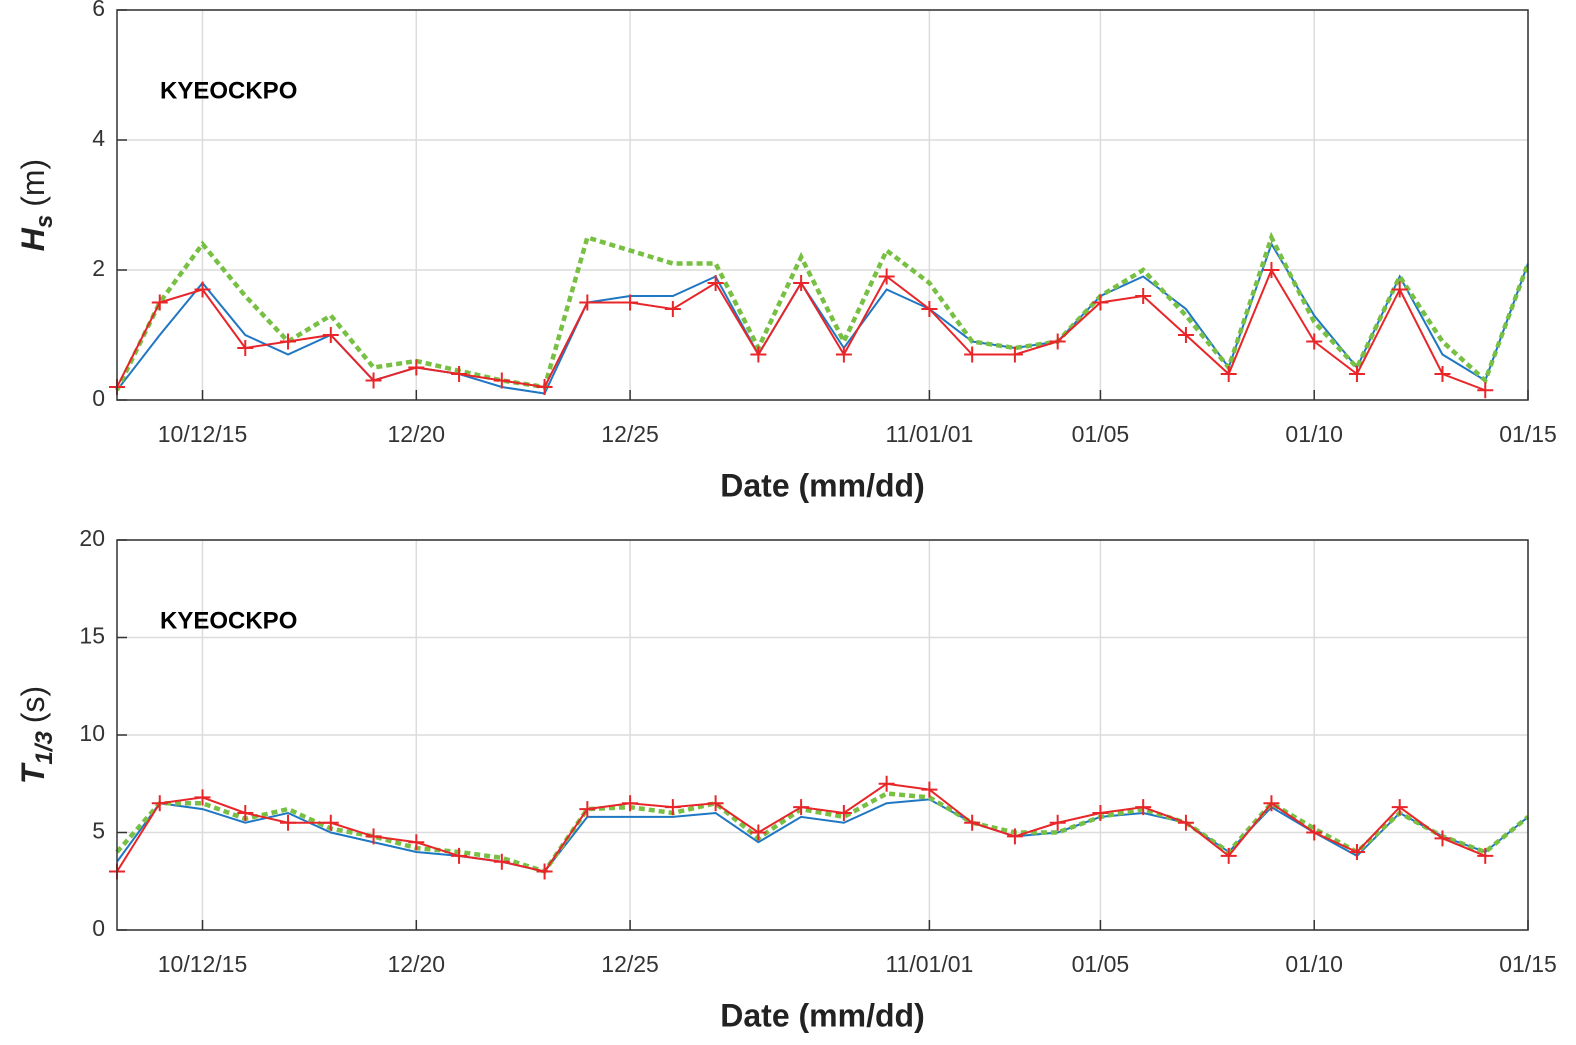 This screenshot has height=1045, width=1576. I want to click on y-tick-label: 20, so click(92, 538).